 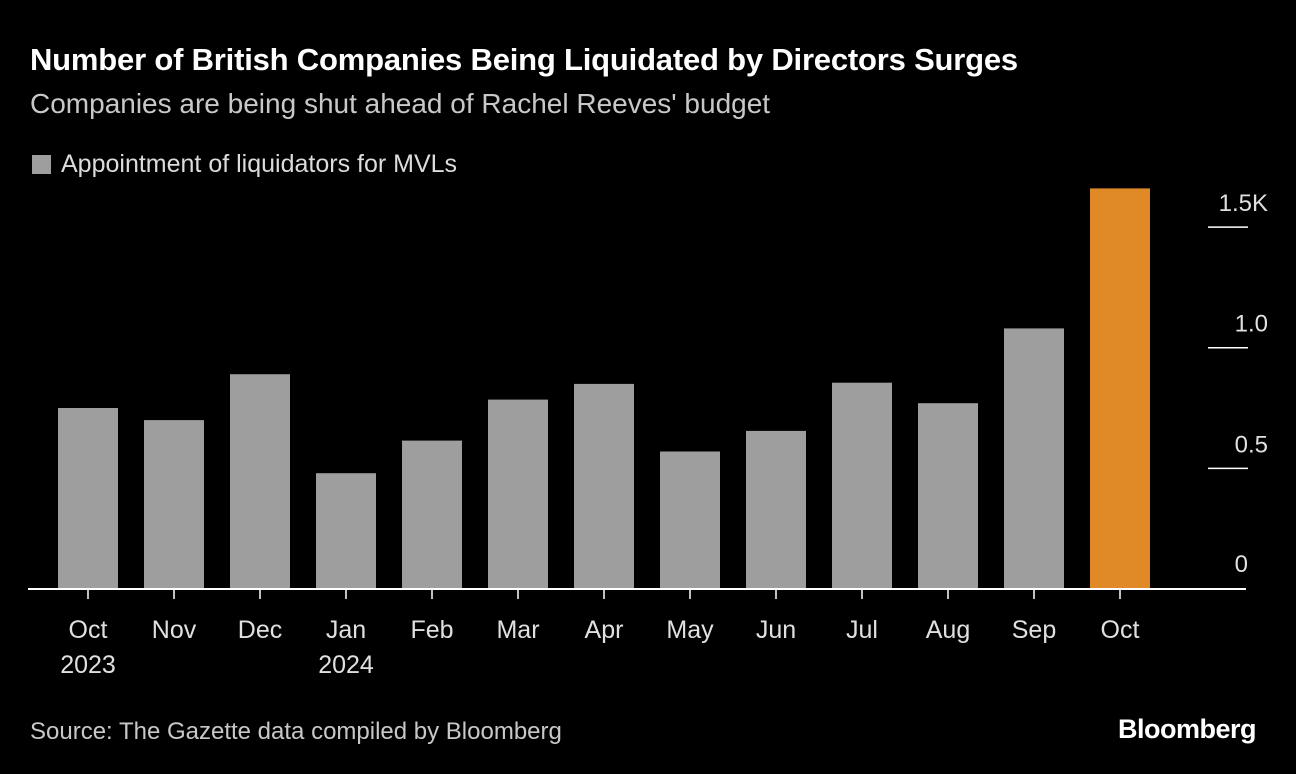 I want to click on x-tick-label: Feb, so click(x=431, y=630).